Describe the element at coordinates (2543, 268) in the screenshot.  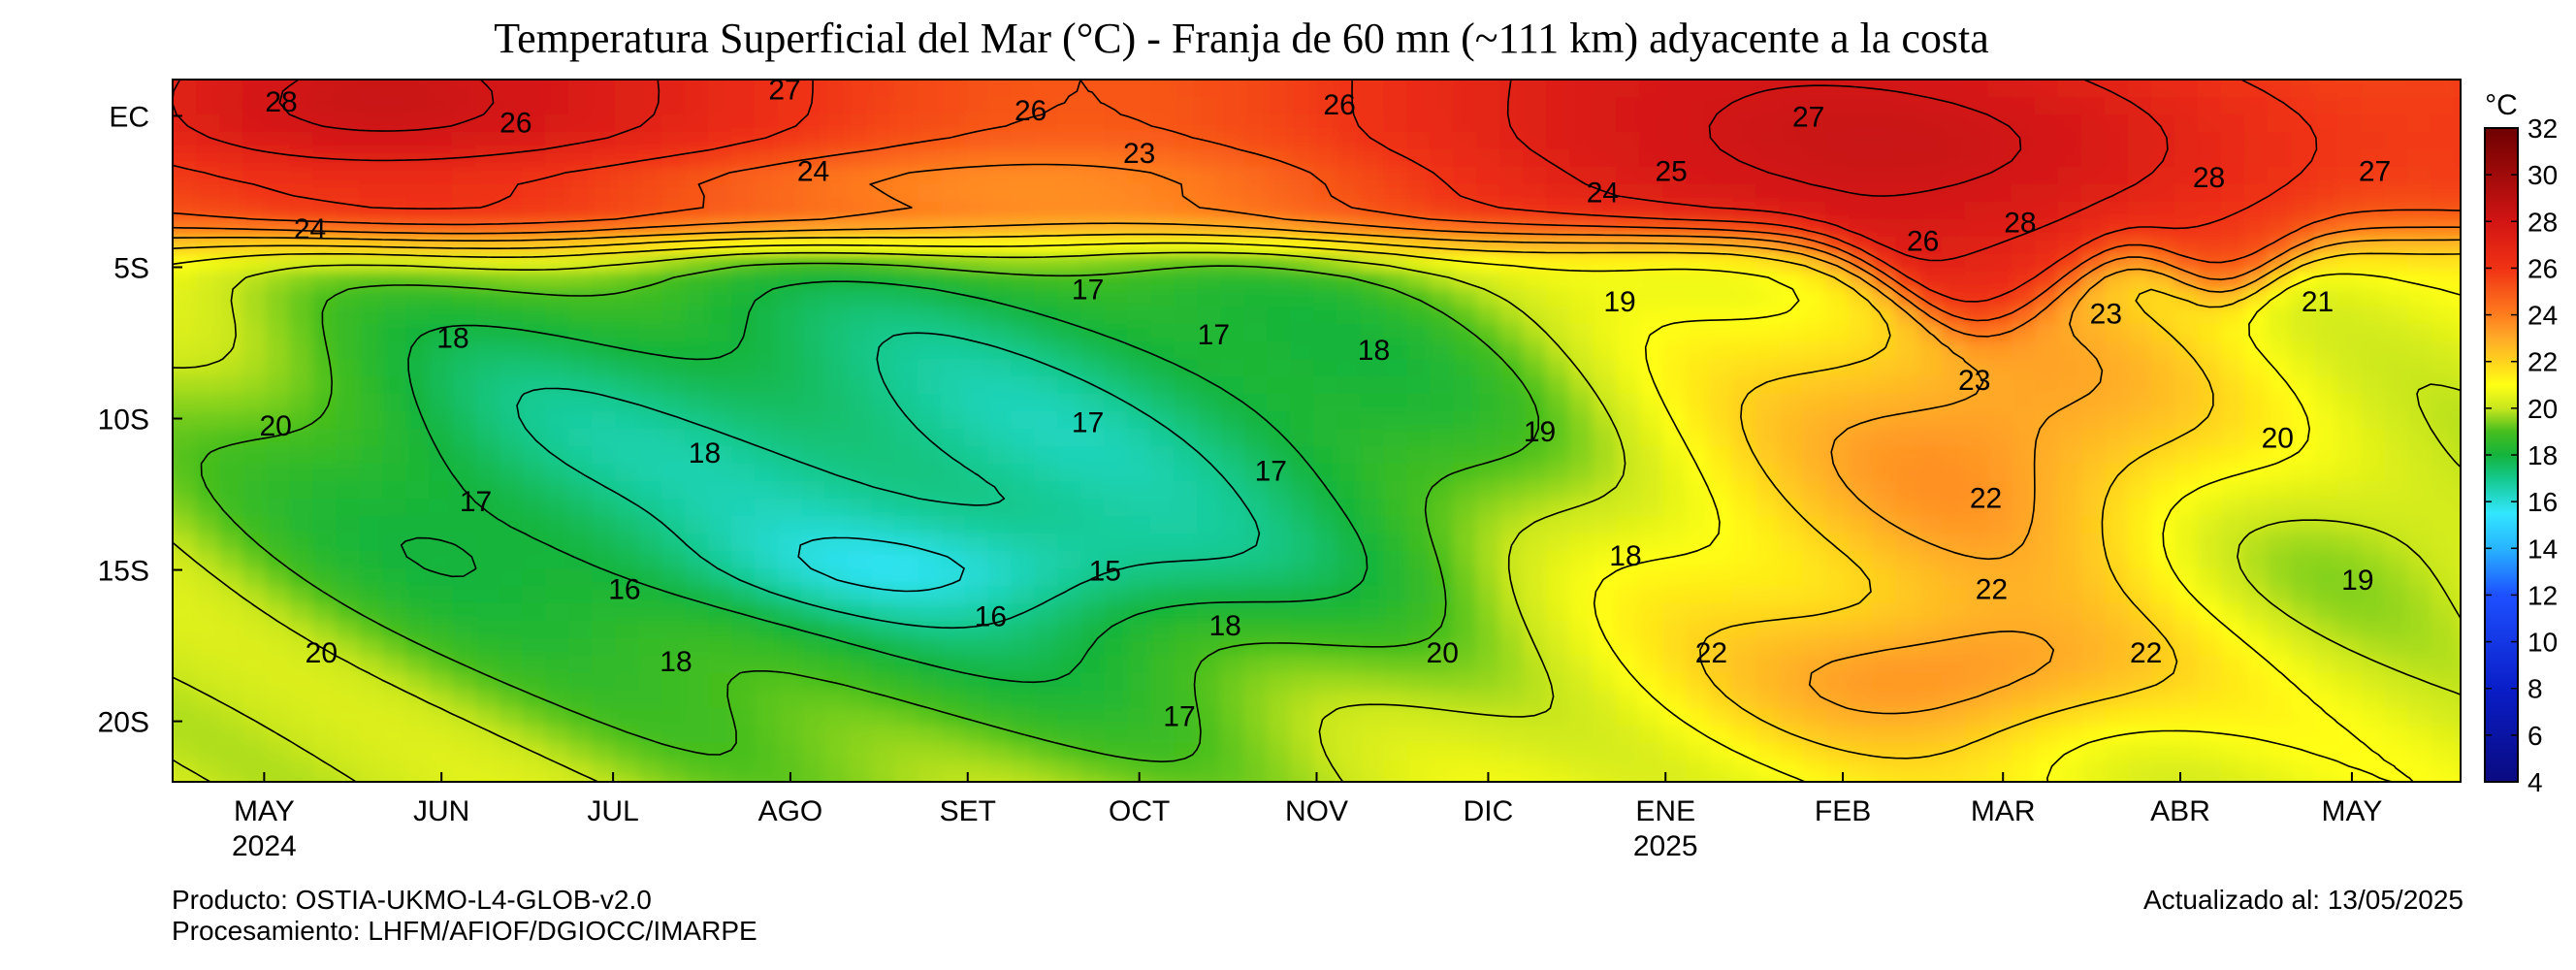
I see `colorbar-tick-label: 26` at that location.